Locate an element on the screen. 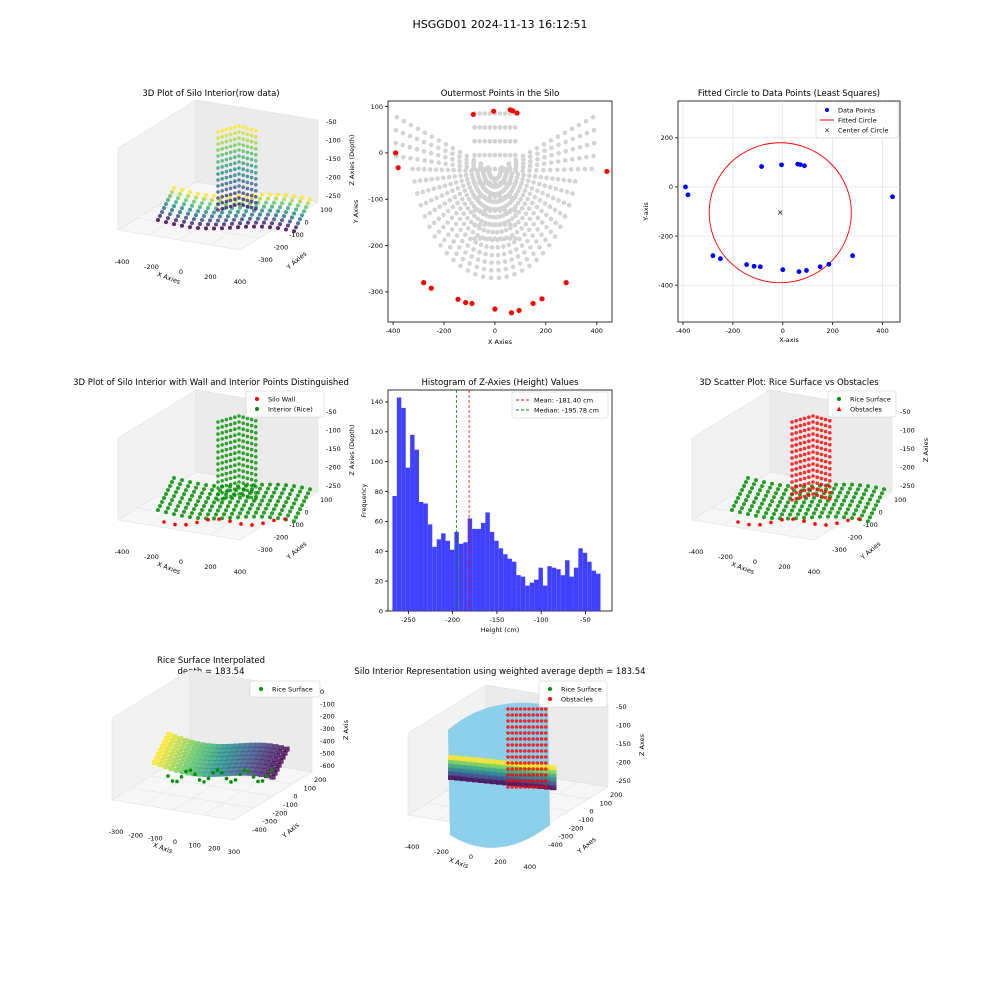 This screenshot has height=1000, width=1000. legend-label: Data Points is located at coordinates (857, 111).